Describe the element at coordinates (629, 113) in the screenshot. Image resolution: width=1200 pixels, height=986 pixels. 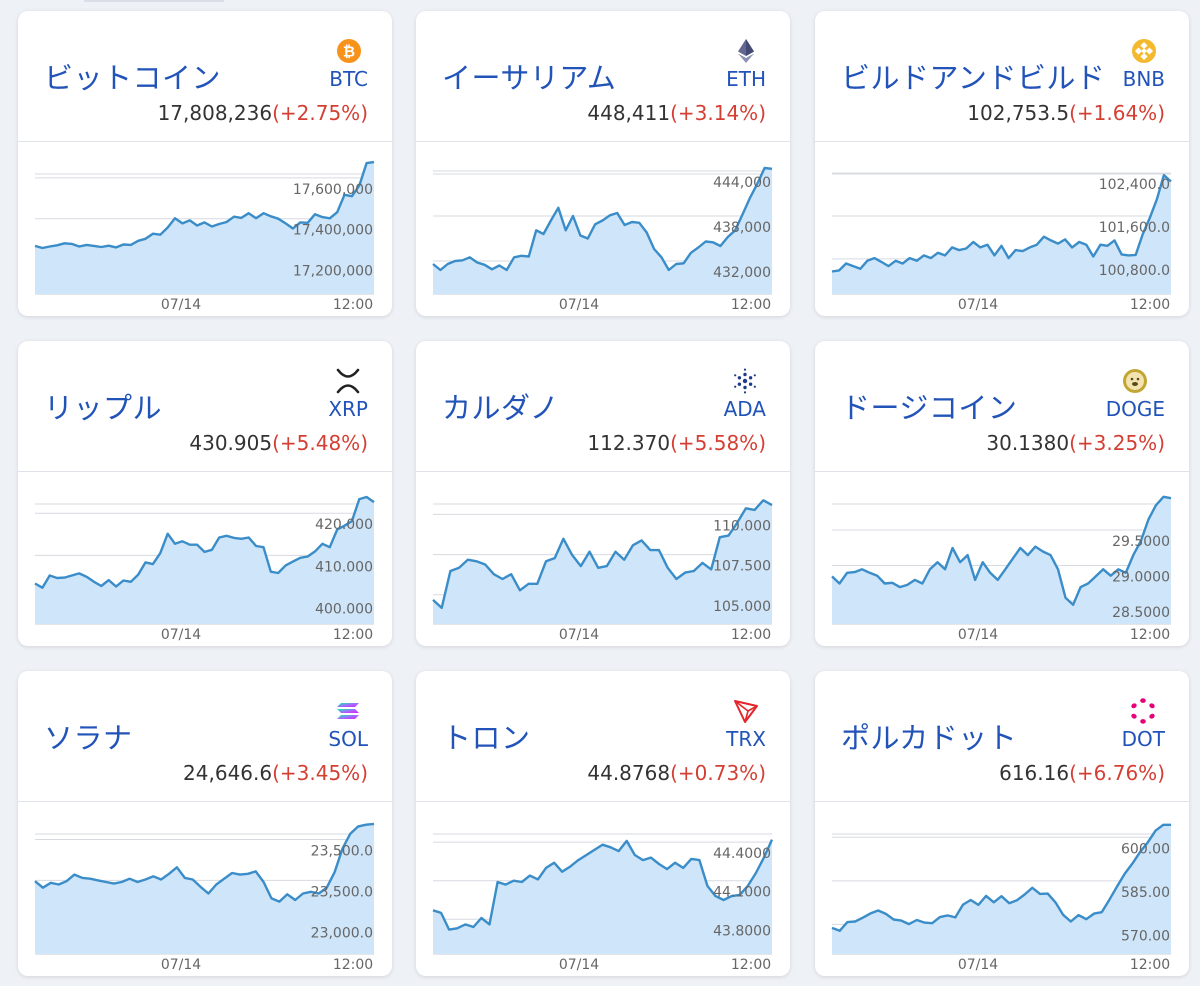
I see `price-value: 448,411` at that location.